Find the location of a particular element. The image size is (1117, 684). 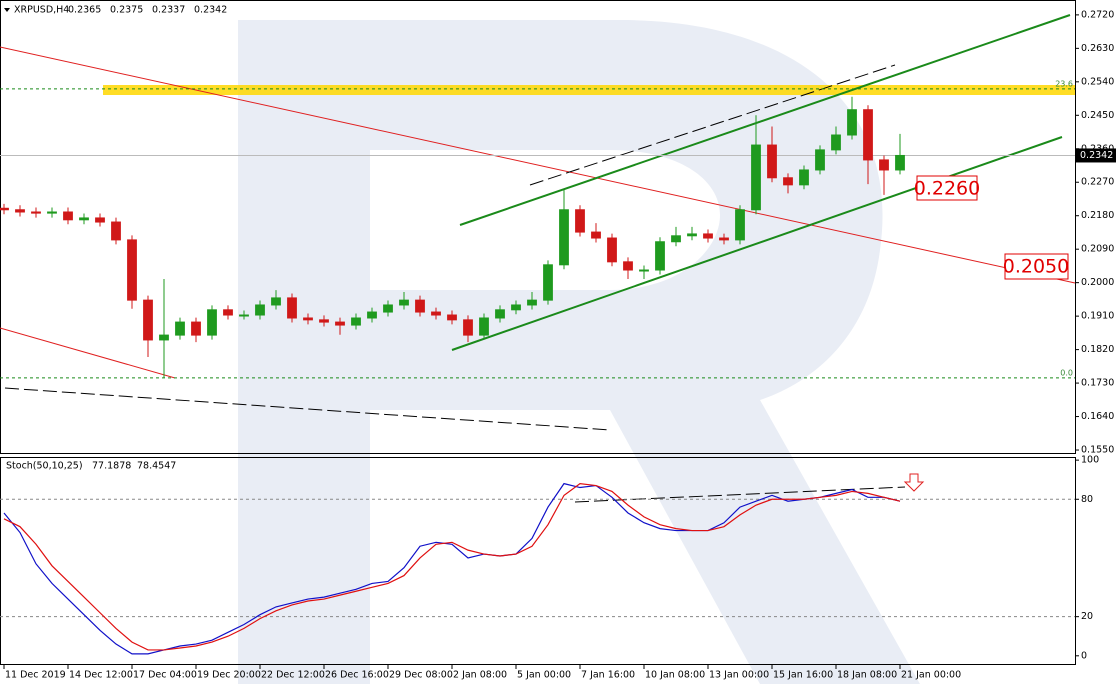

y-tick-label: 0.1820 is located at coordinates (1097, 349).